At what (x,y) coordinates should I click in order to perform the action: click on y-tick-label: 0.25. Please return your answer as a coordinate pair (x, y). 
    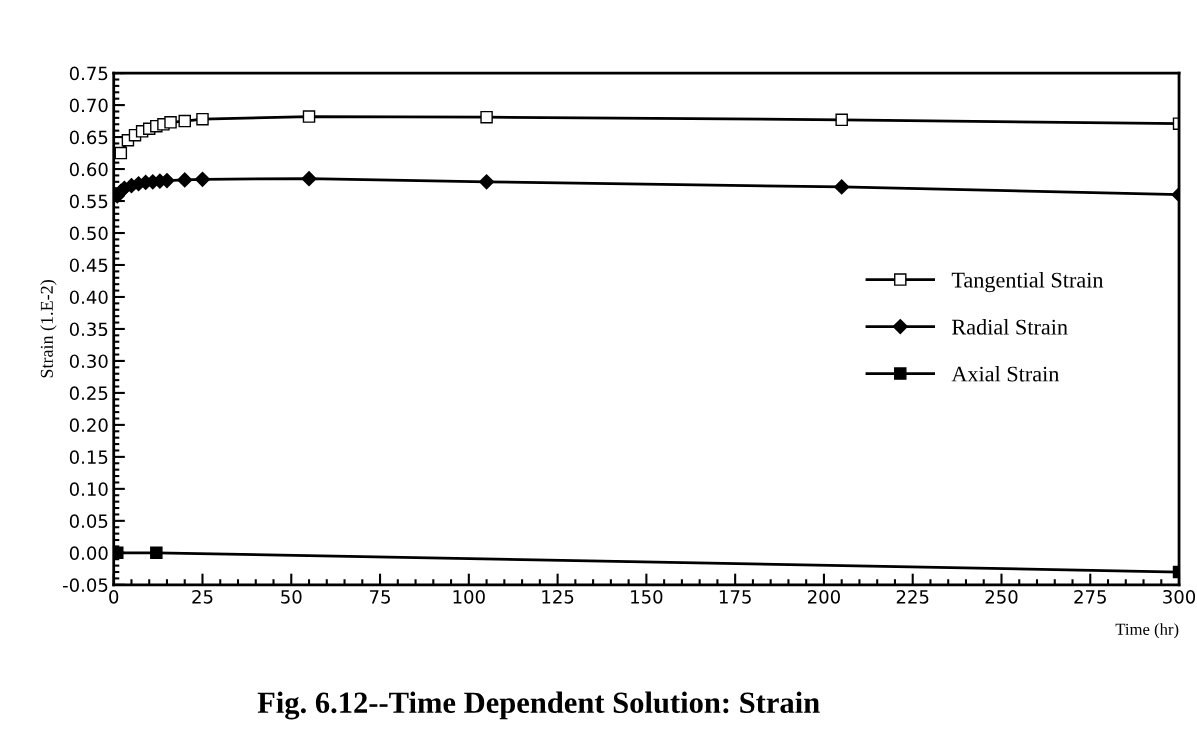
    Looking at the image, I should click on (88, 393).